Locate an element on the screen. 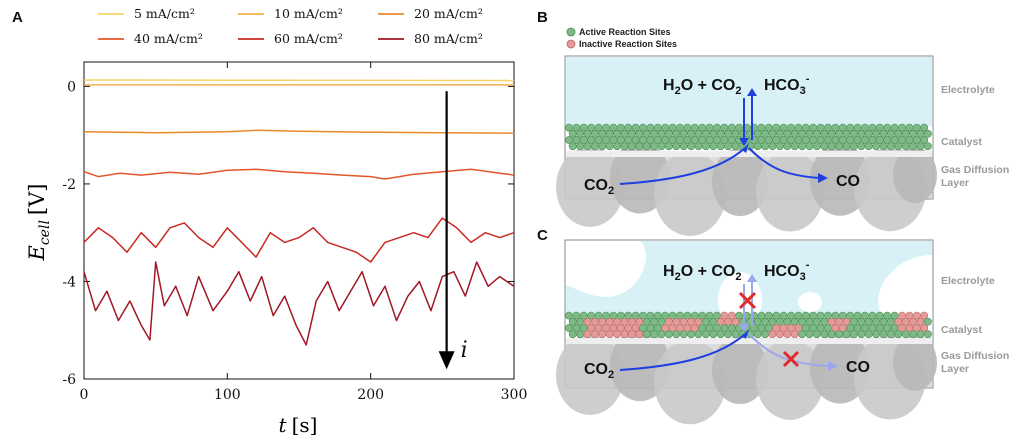  label-gdl-b-2: Layer is located at coordinates (955, 183).